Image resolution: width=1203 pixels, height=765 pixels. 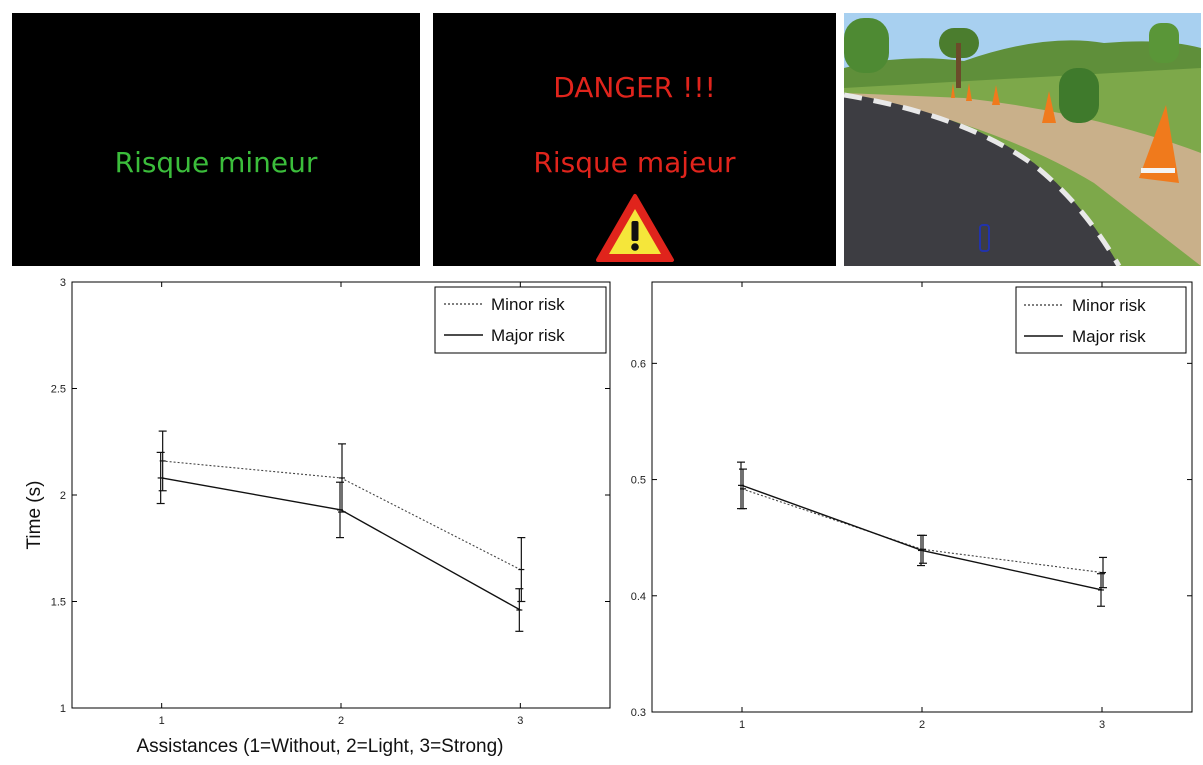 I want to click on y-tick-label: 0.4, so click(x=638, y=597).